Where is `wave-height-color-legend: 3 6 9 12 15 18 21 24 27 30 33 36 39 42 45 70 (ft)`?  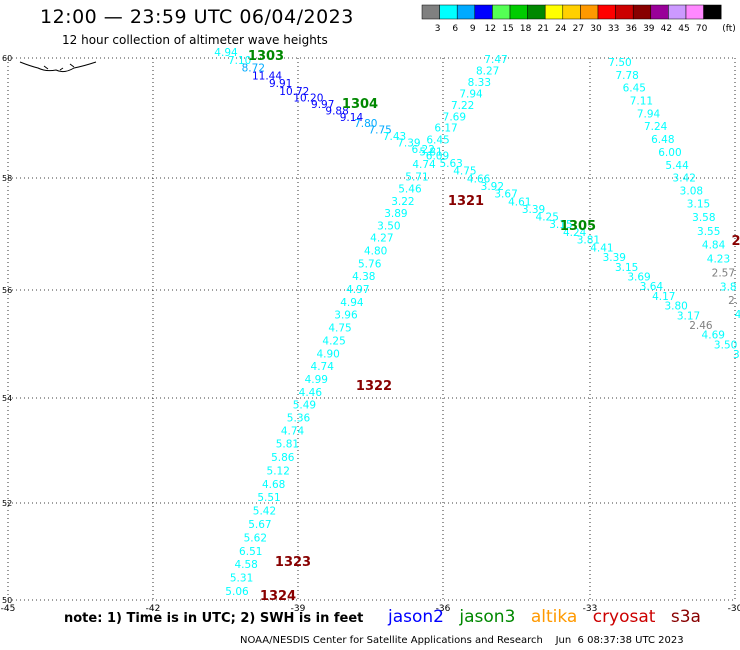 wave-height-color-legend: 3 6 9 12 15 18 21 24 27 30 33 36 39 42 45 70 (ft) is located at coordinates (578, 19).